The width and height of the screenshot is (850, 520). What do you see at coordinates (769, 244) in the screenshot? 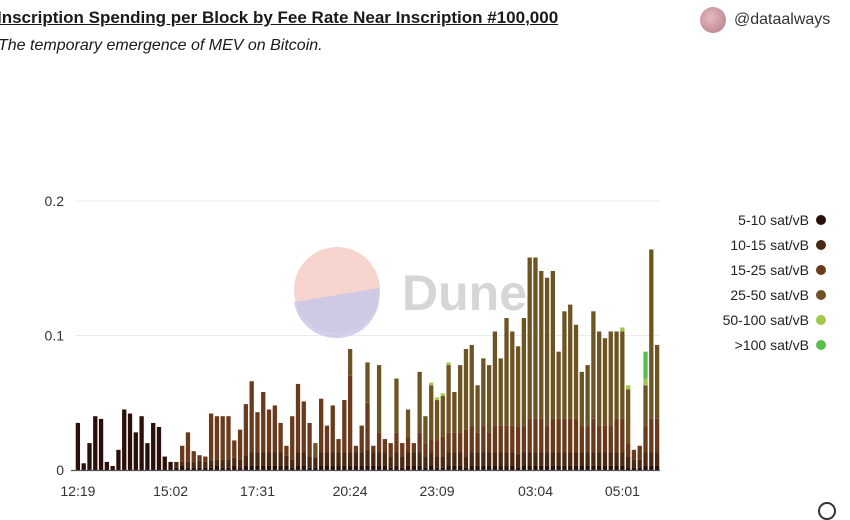
I see `legend-label: 10-15 sat/vB` at bounding box center [769, 244].